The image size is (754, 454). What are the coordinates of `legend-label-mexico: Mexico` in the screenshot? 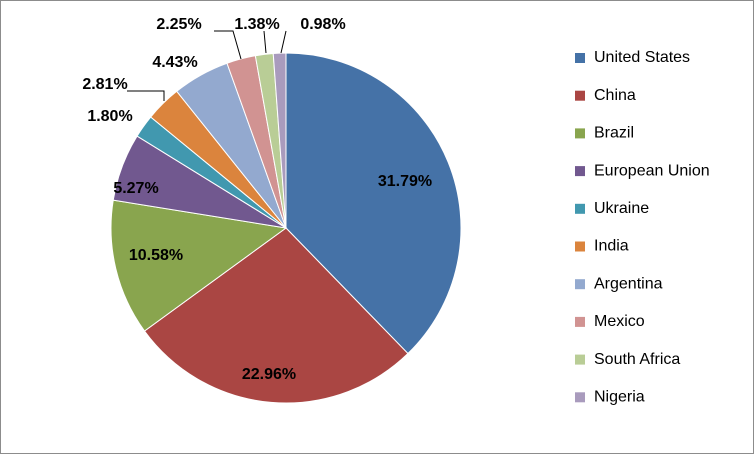 It's located at (619, 321).